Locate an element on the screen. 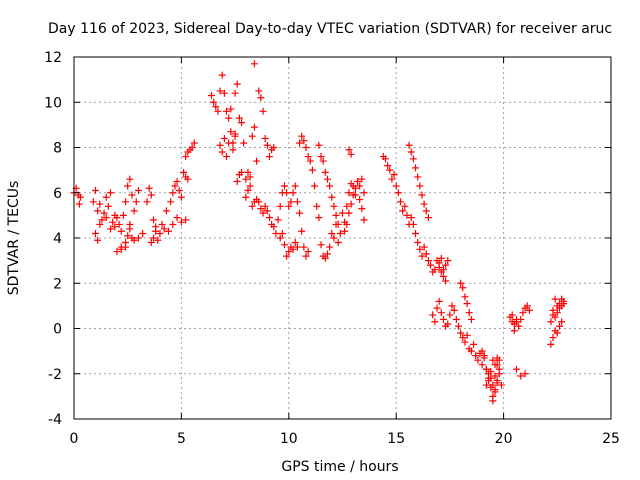 The image size is (640, 480). y-tick-label: 6 is located at coordinates (57, 194).